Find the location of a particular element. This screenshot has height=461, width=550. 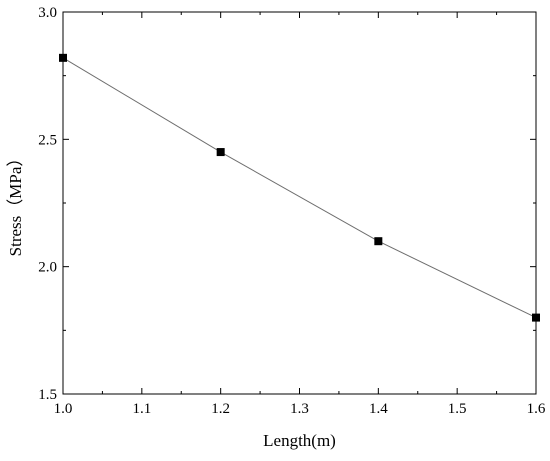

y-tick-label: 2.5 is located at coordinates (47, 140).